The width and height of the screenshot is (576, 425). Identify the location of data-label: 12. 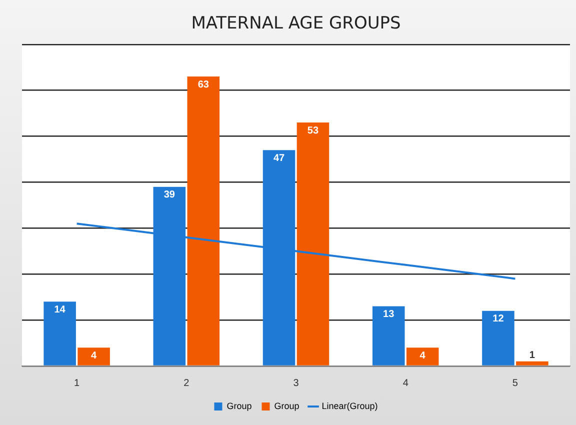
(498, 319).